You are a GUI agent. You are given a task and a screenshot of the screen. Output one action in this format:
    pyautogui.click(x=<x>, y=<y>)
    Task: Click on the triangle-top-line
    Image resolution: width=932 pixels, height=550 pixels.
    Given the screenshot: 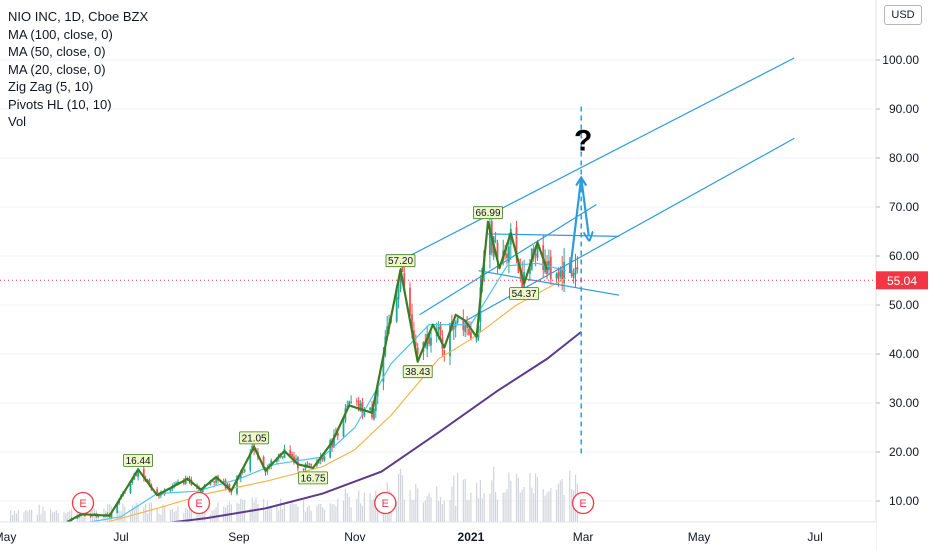 What is the action you would take?
    pyautogui.click(x=553, y=235)
    